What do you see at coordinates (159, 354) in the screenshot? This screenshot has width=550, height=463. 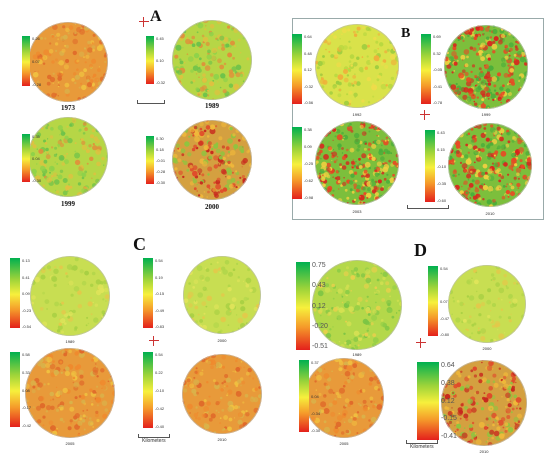 I see `legend-tick-label: 0.54` at bounding box center [159, 354].